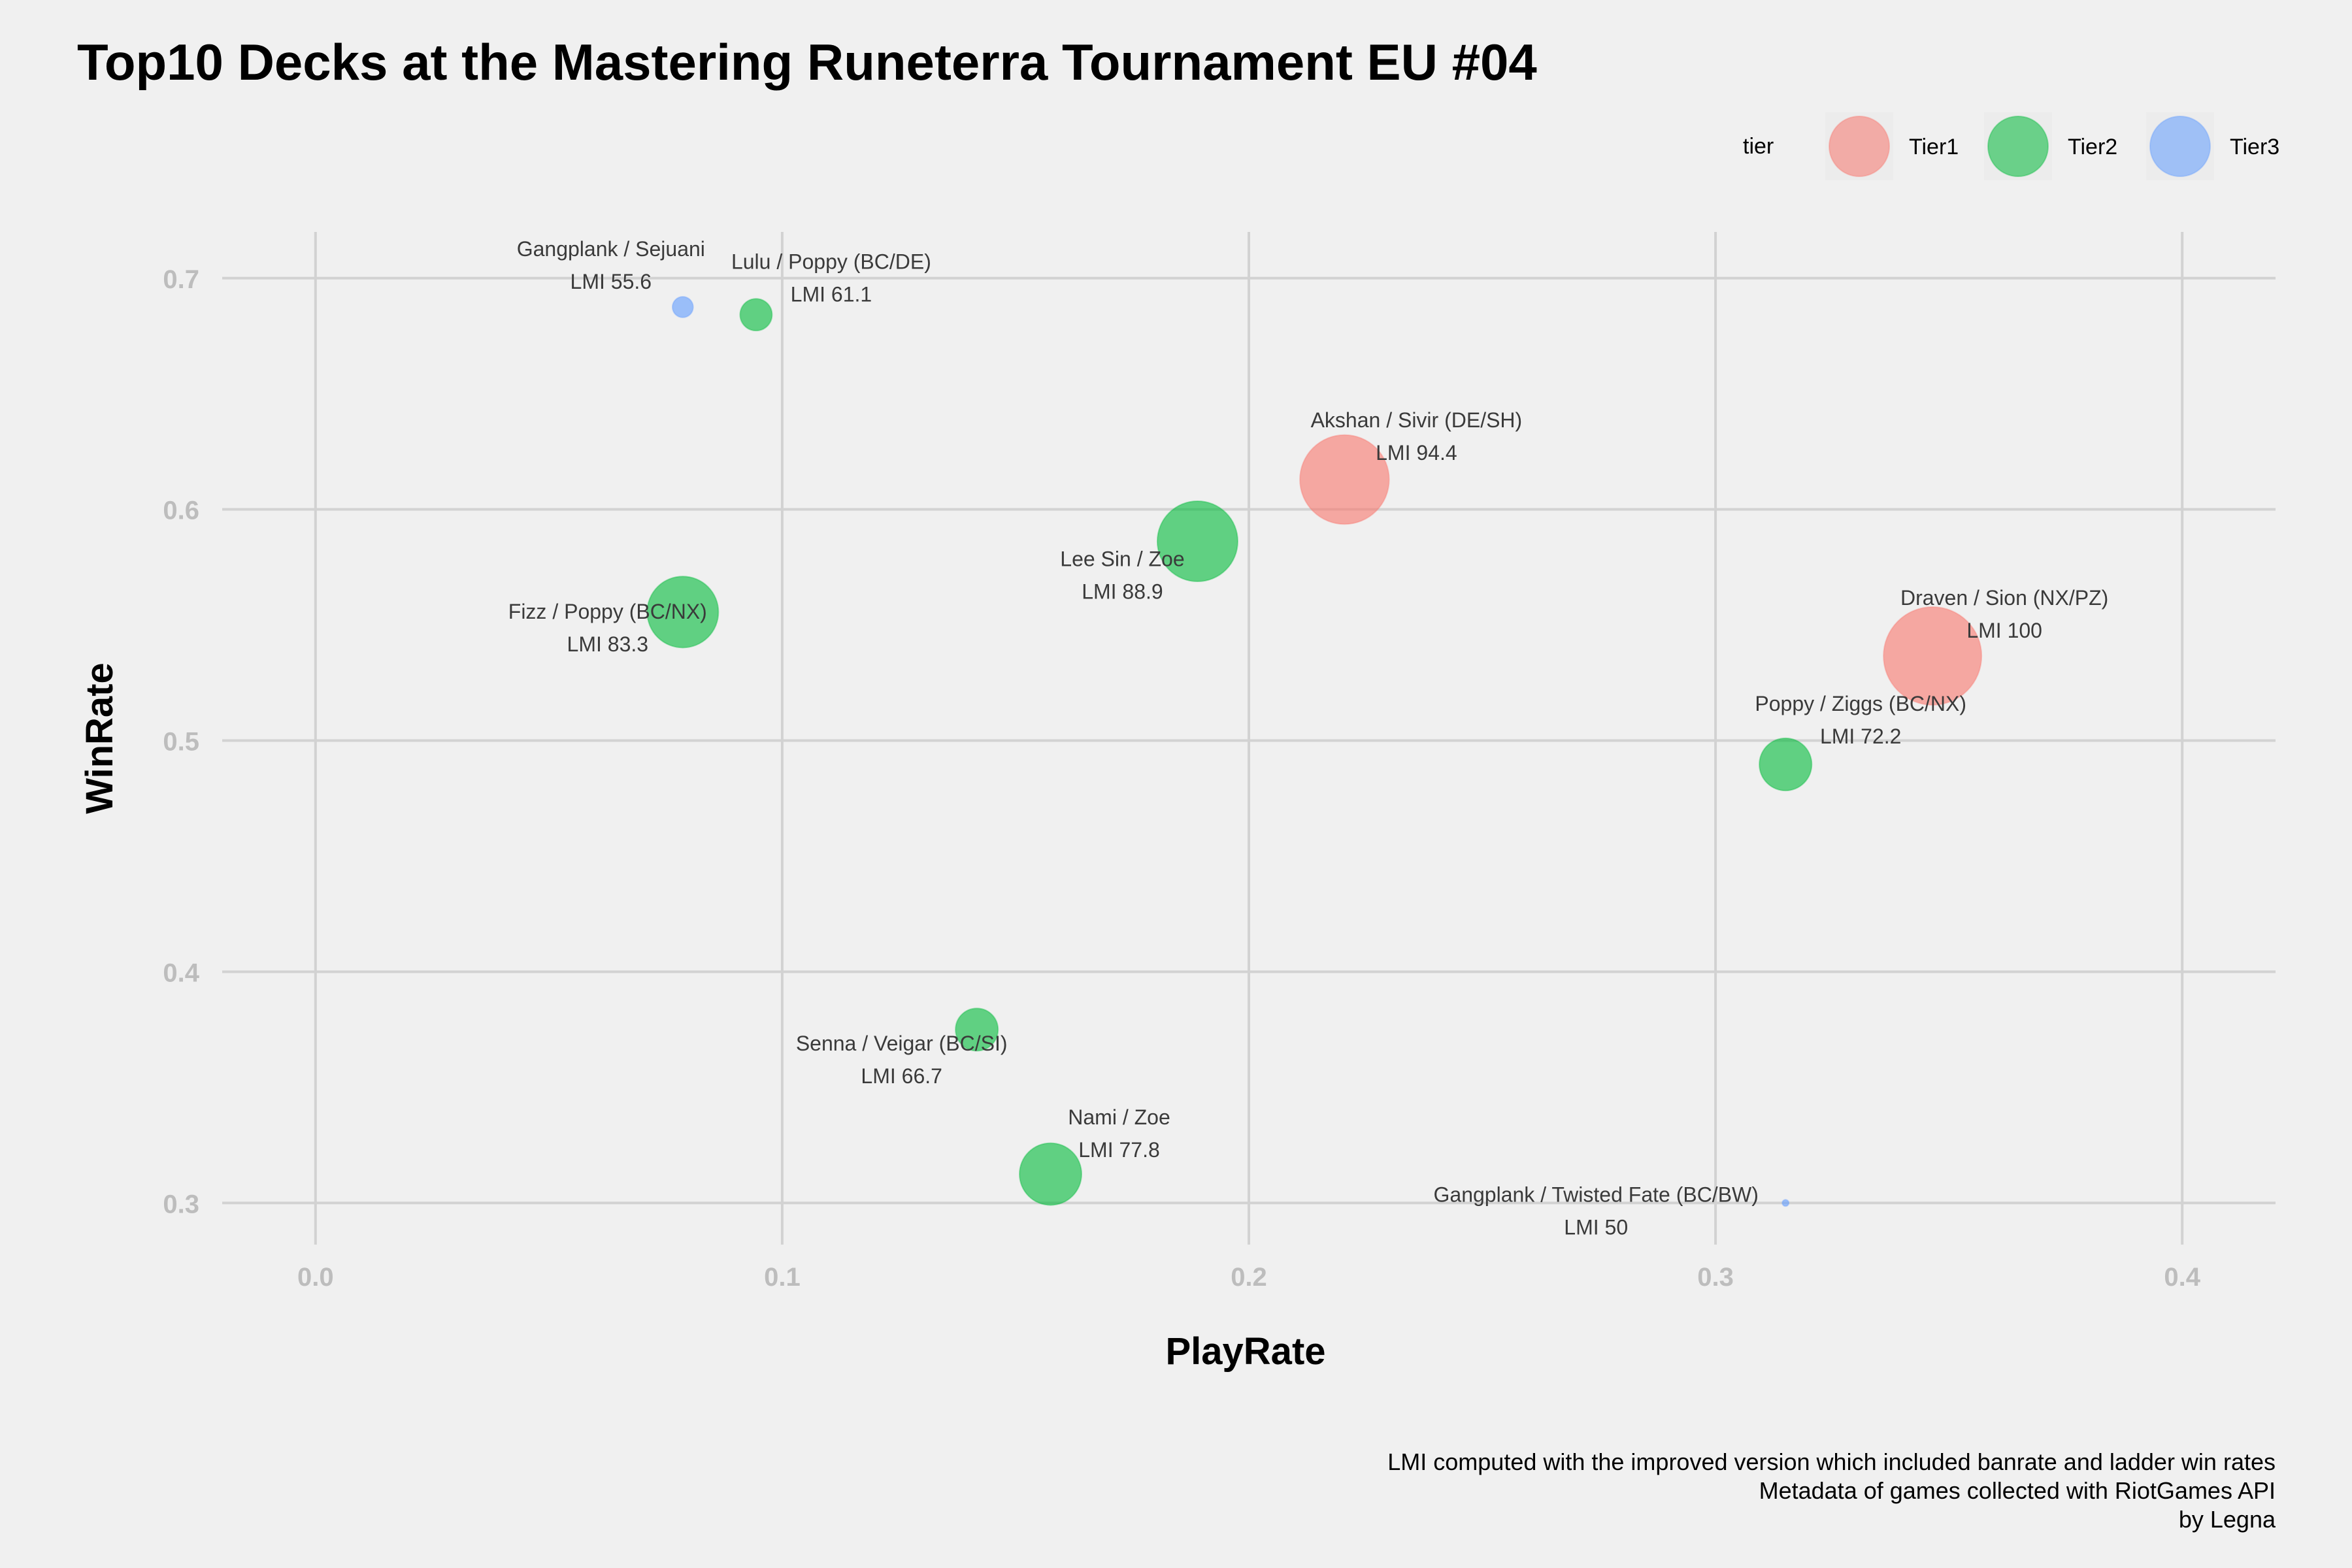  I want to click on point-label-lmi: LMI 83.3, so click(608, 644).